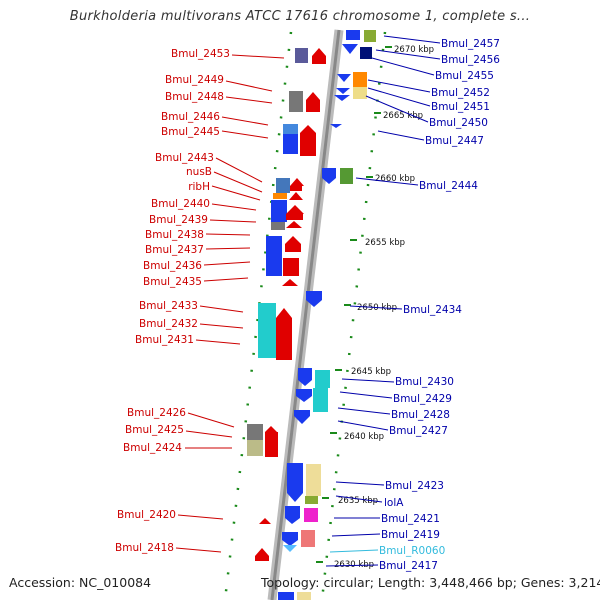  I want to click on gene-label: Bmul_2433, so click(168, 306).